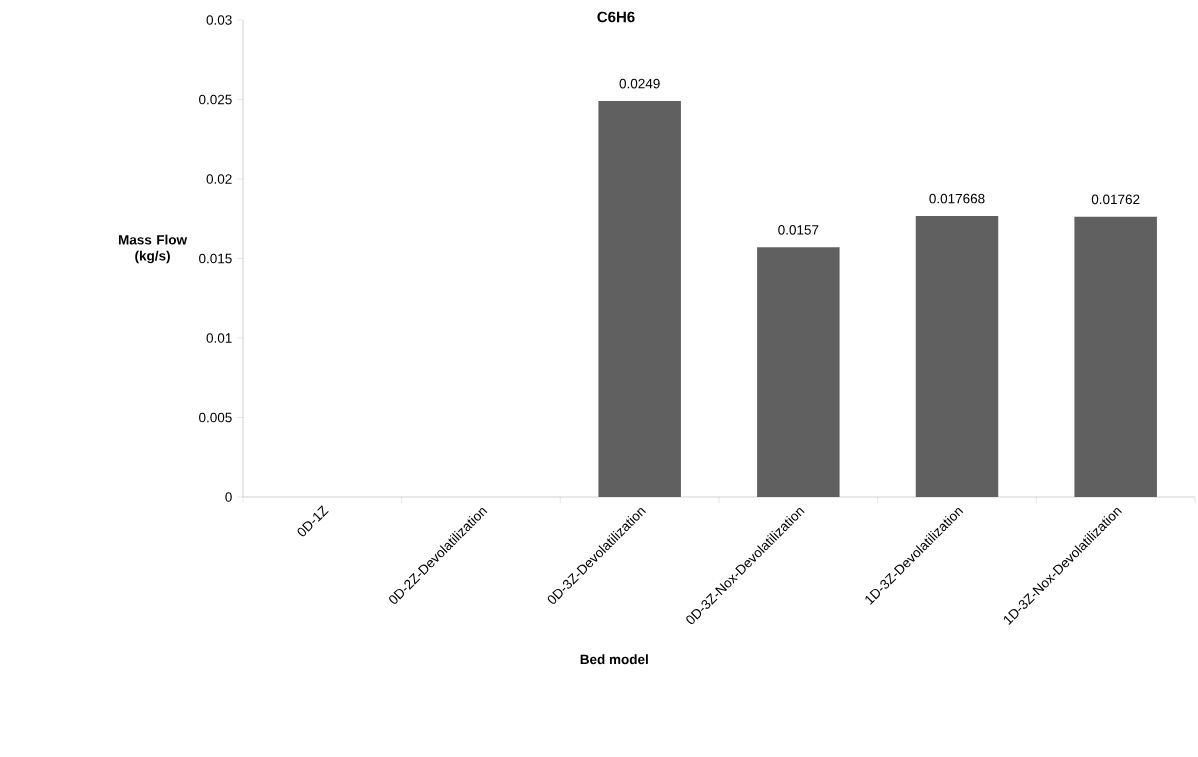 Image resolution: width=1198 pixels, height=757 pixels. Describe the element at coordinates (1115, 199) in the screenshot. I see `data-label: 0.01762` at that location.